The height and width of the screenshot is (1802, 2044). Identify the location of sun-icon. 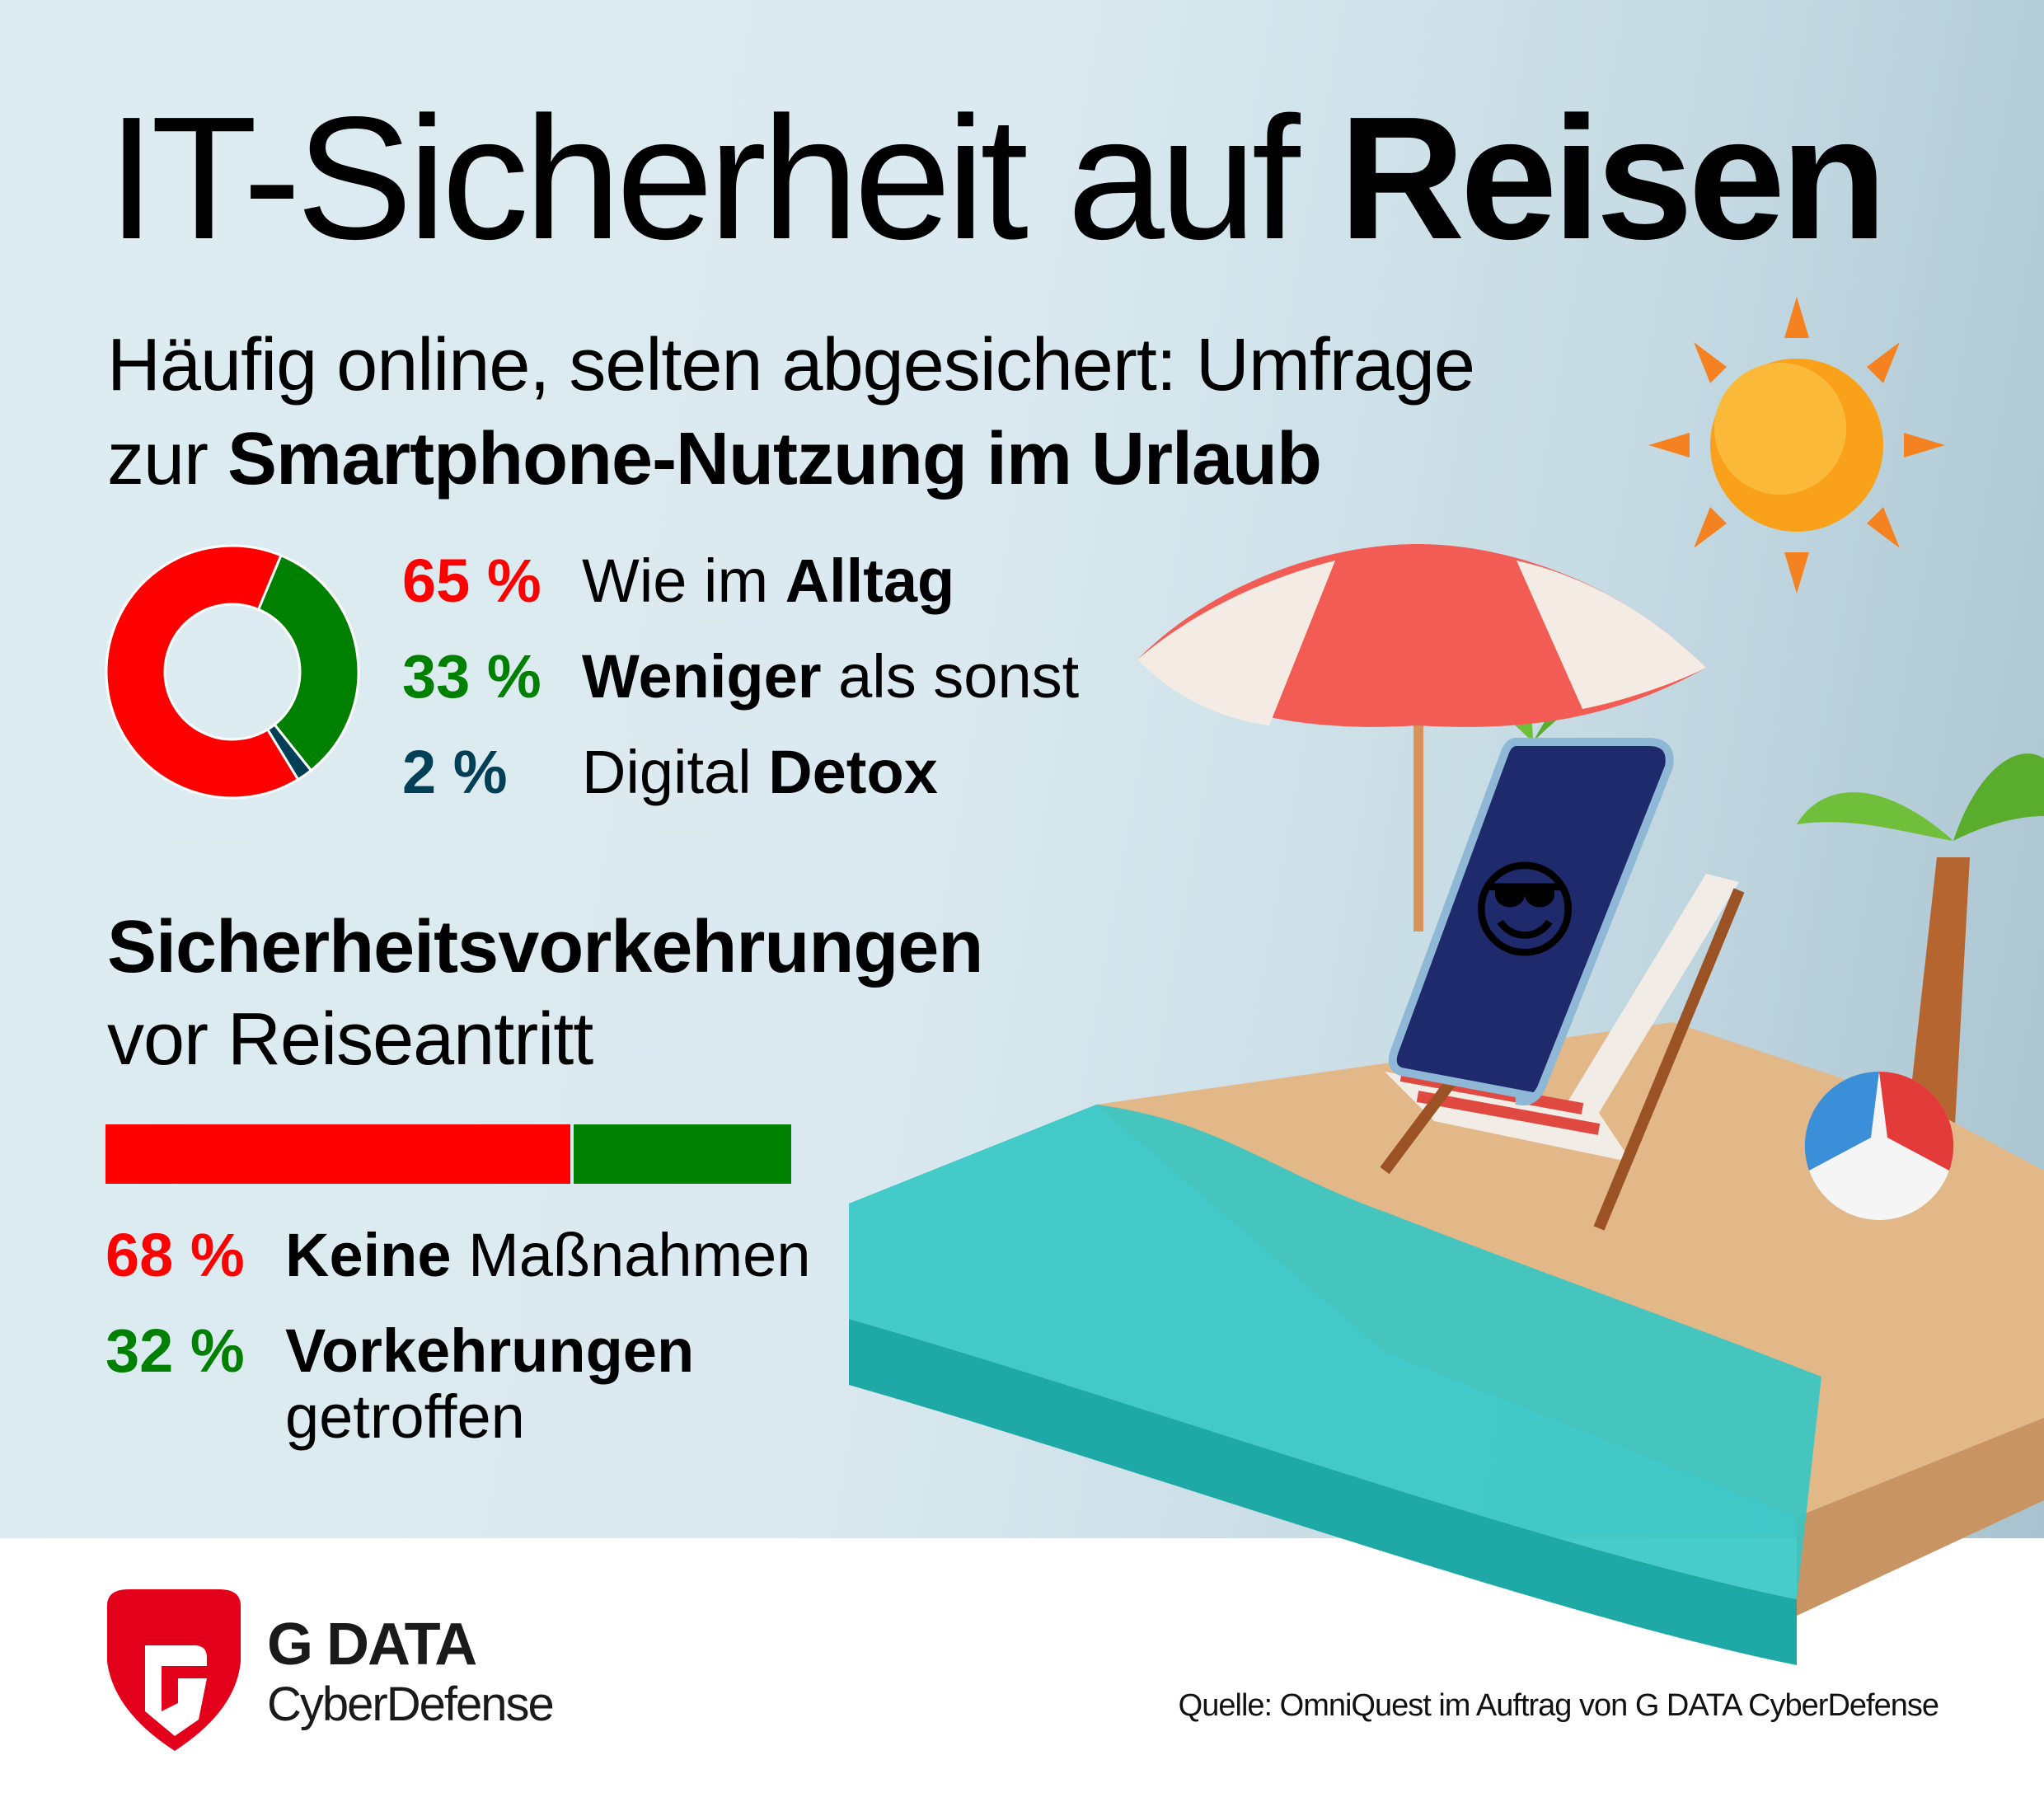
(1796, 446).